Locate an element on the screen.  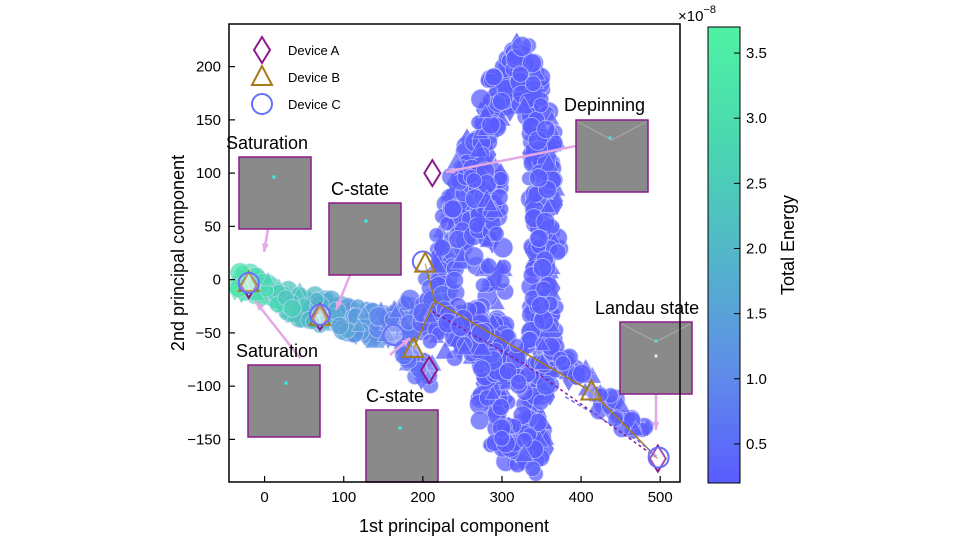
legend-marker-circle is located at coordinates (262, 104).